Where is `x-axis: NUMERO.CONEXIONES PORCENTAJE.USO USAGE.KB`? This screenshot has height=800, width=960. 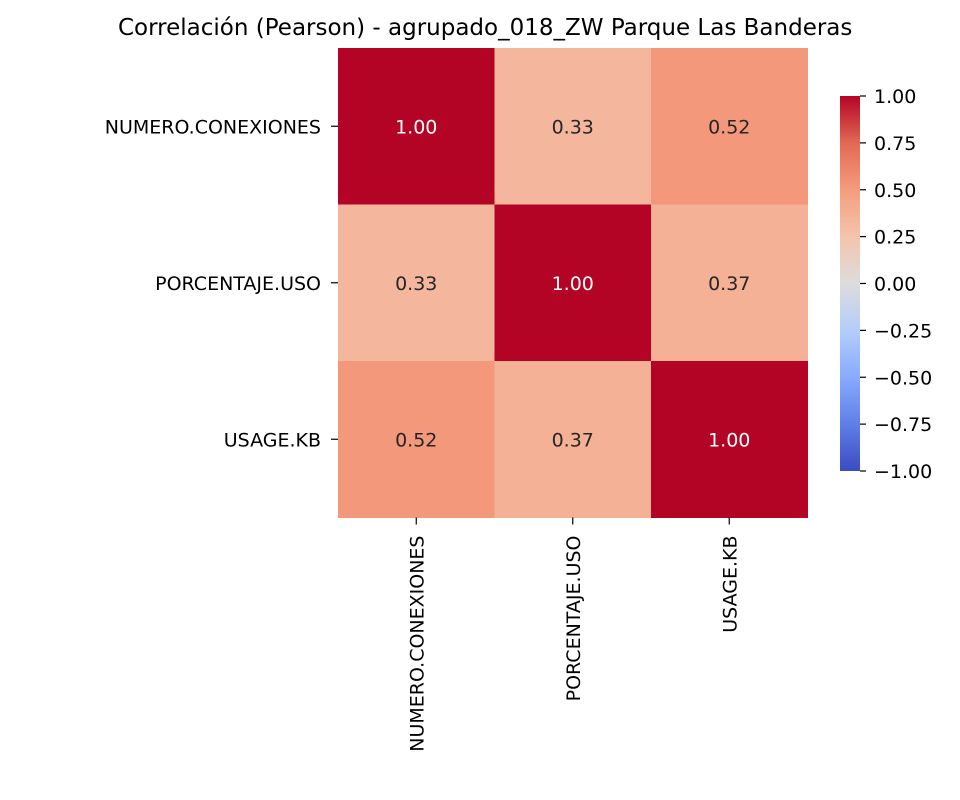 x-axis: NUMERO.CONEXIONES PORCENTAJE.USO USAGE.KB is located at coordinates (573, 634).